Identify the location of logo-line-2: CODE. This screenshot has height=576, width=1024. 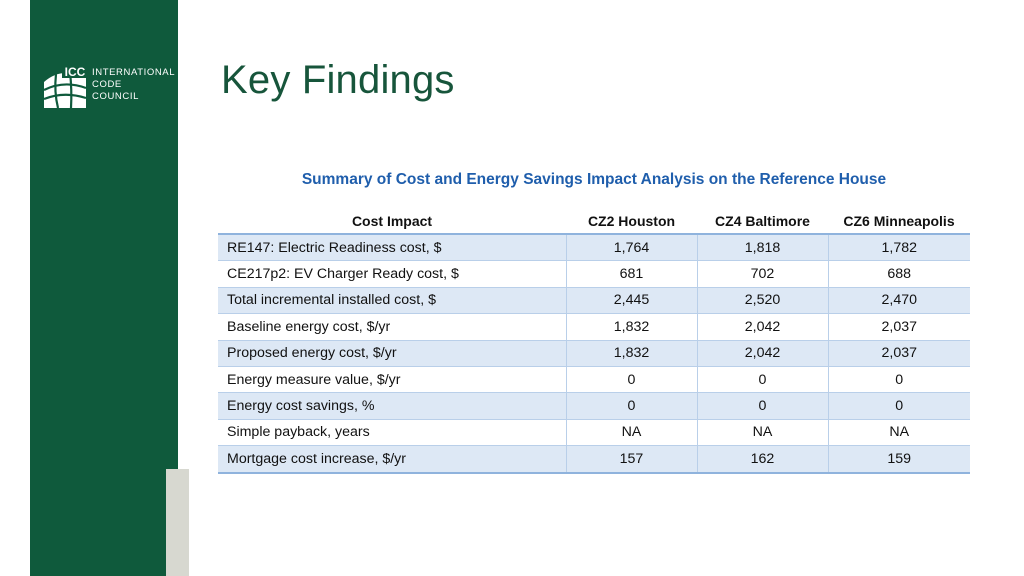
(107, 84).